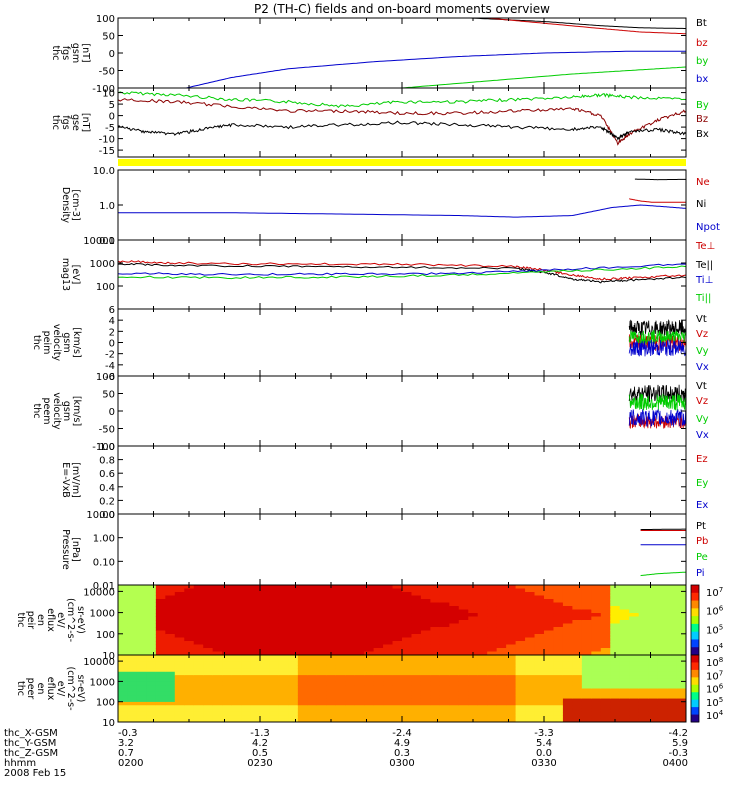 This screenshot has width=750, height=800. What do you see at coordinates (50, 620) in the screenshot?
I see `y-axis-label: eflux` at bounding box center [50, 620].